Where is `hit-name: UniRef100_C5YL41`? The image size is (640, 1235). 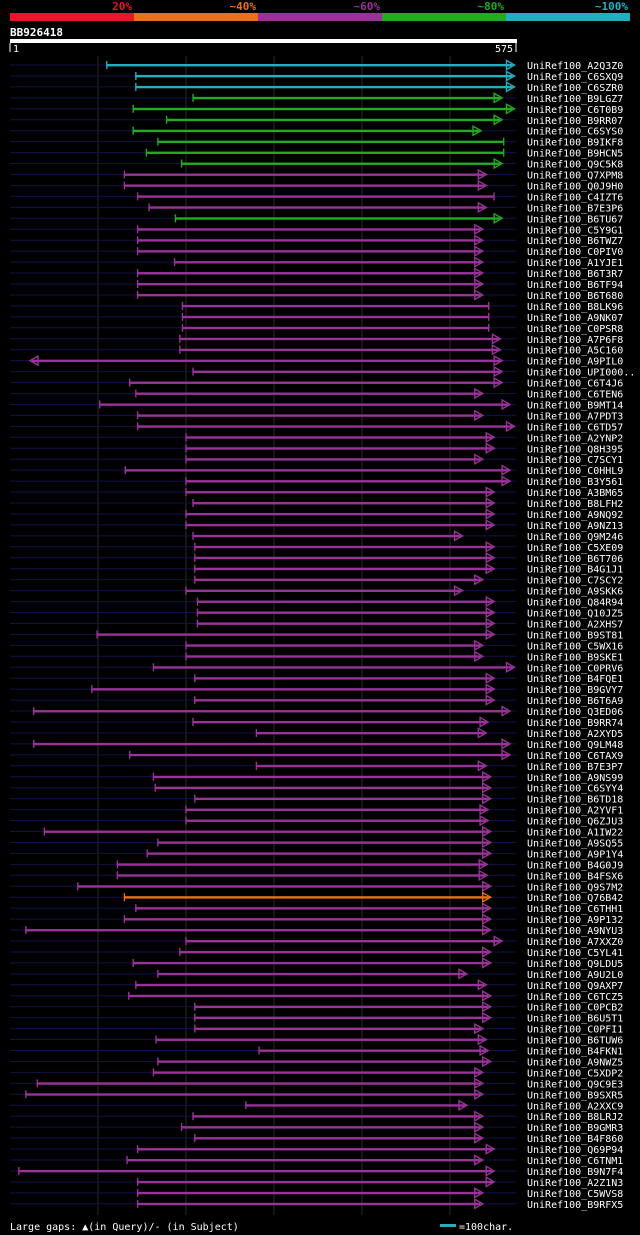 hit-name: UniRef100_C5YL41 is located at coordinates (575, 953).